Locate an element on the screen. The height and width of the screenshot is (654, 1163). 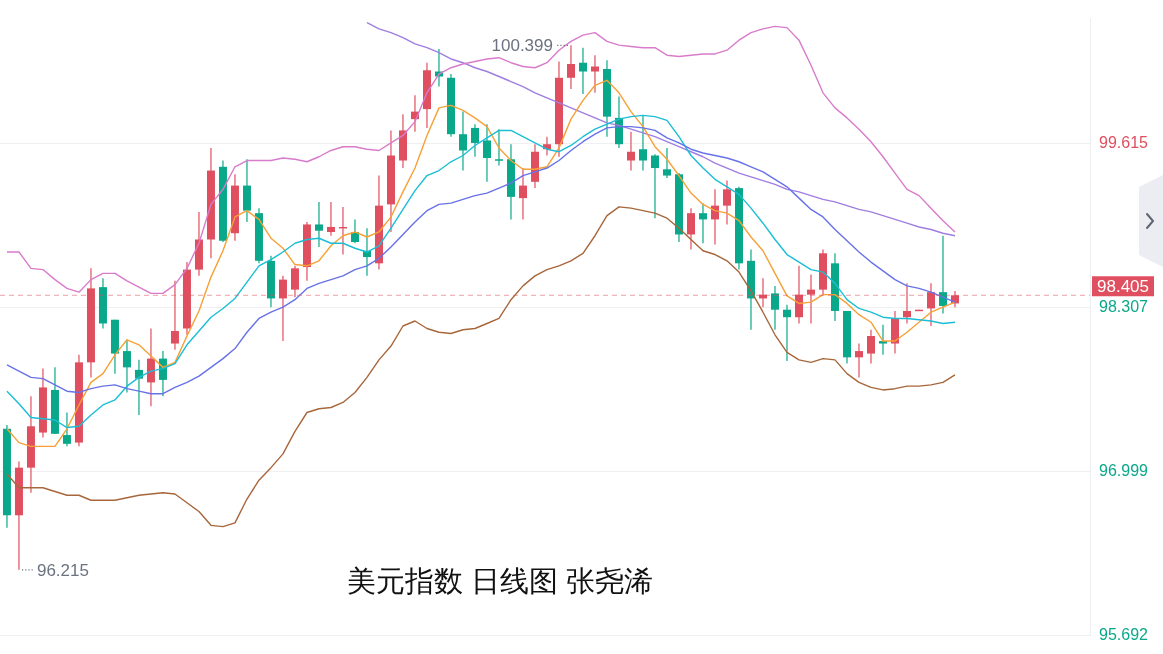
y-tick-label: 99.615 is located at coordinates (1124, 142).